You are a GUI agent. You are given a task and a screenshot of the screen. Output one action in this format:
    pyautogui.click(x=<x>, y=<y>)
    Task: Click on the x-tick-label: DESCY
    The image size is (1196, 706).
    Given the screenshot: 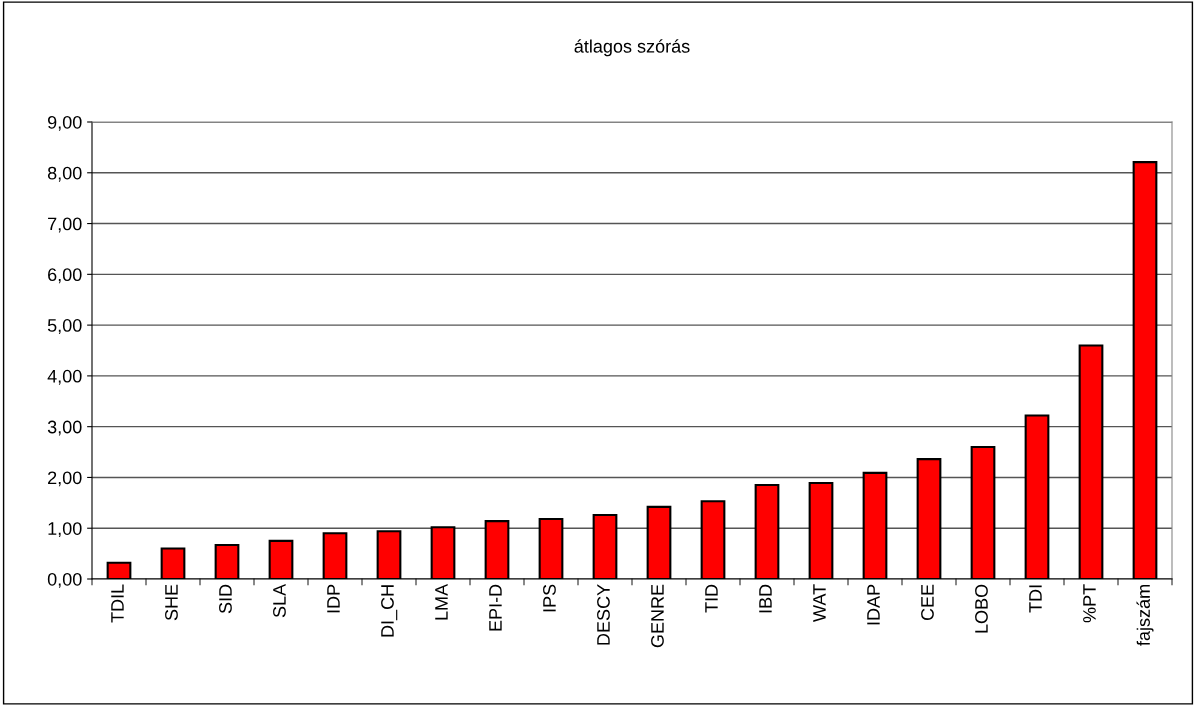 What is the action you would take?
    pyautogui.click(x=603, y=614)
    